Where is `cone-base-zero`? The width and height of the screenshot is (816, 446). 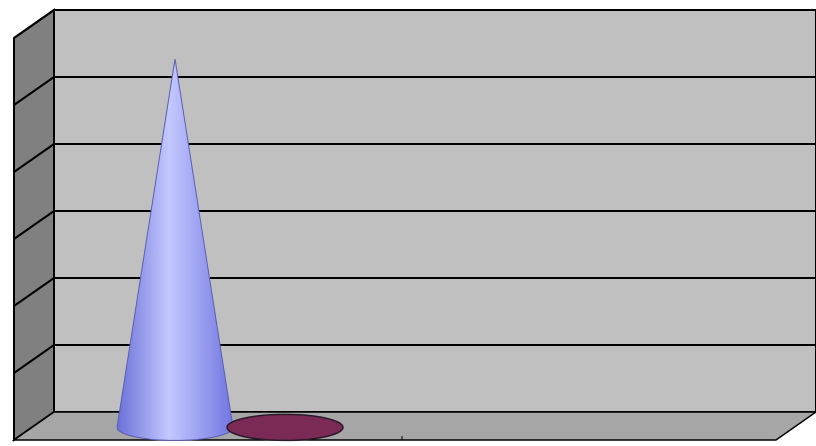 cone-base-zero is located at coordinates (285, 427).